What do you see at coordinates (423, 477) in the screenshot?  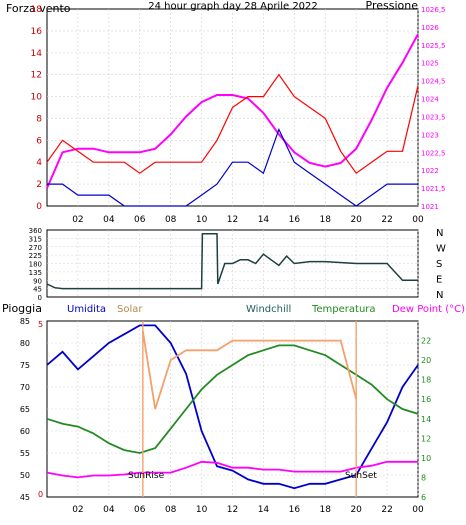 I see `temperature-tick-label: 8` at bounding box center [423, 477].